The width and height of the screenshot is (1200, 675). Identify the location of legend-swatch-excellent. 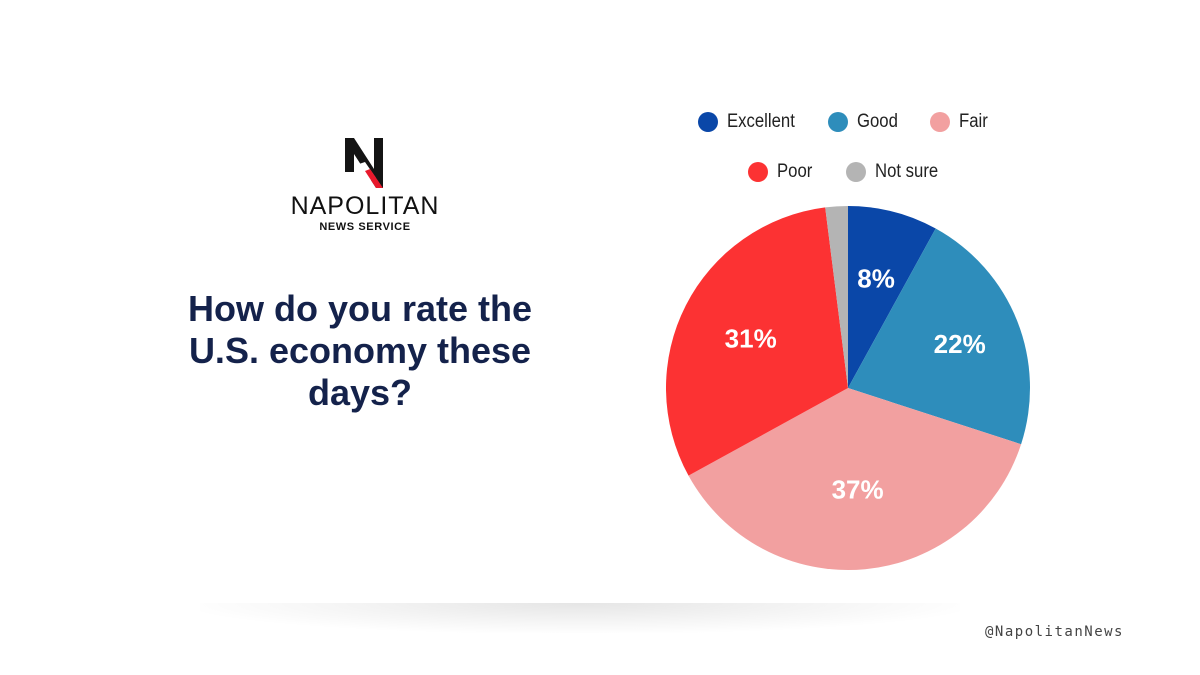
(708, 122).